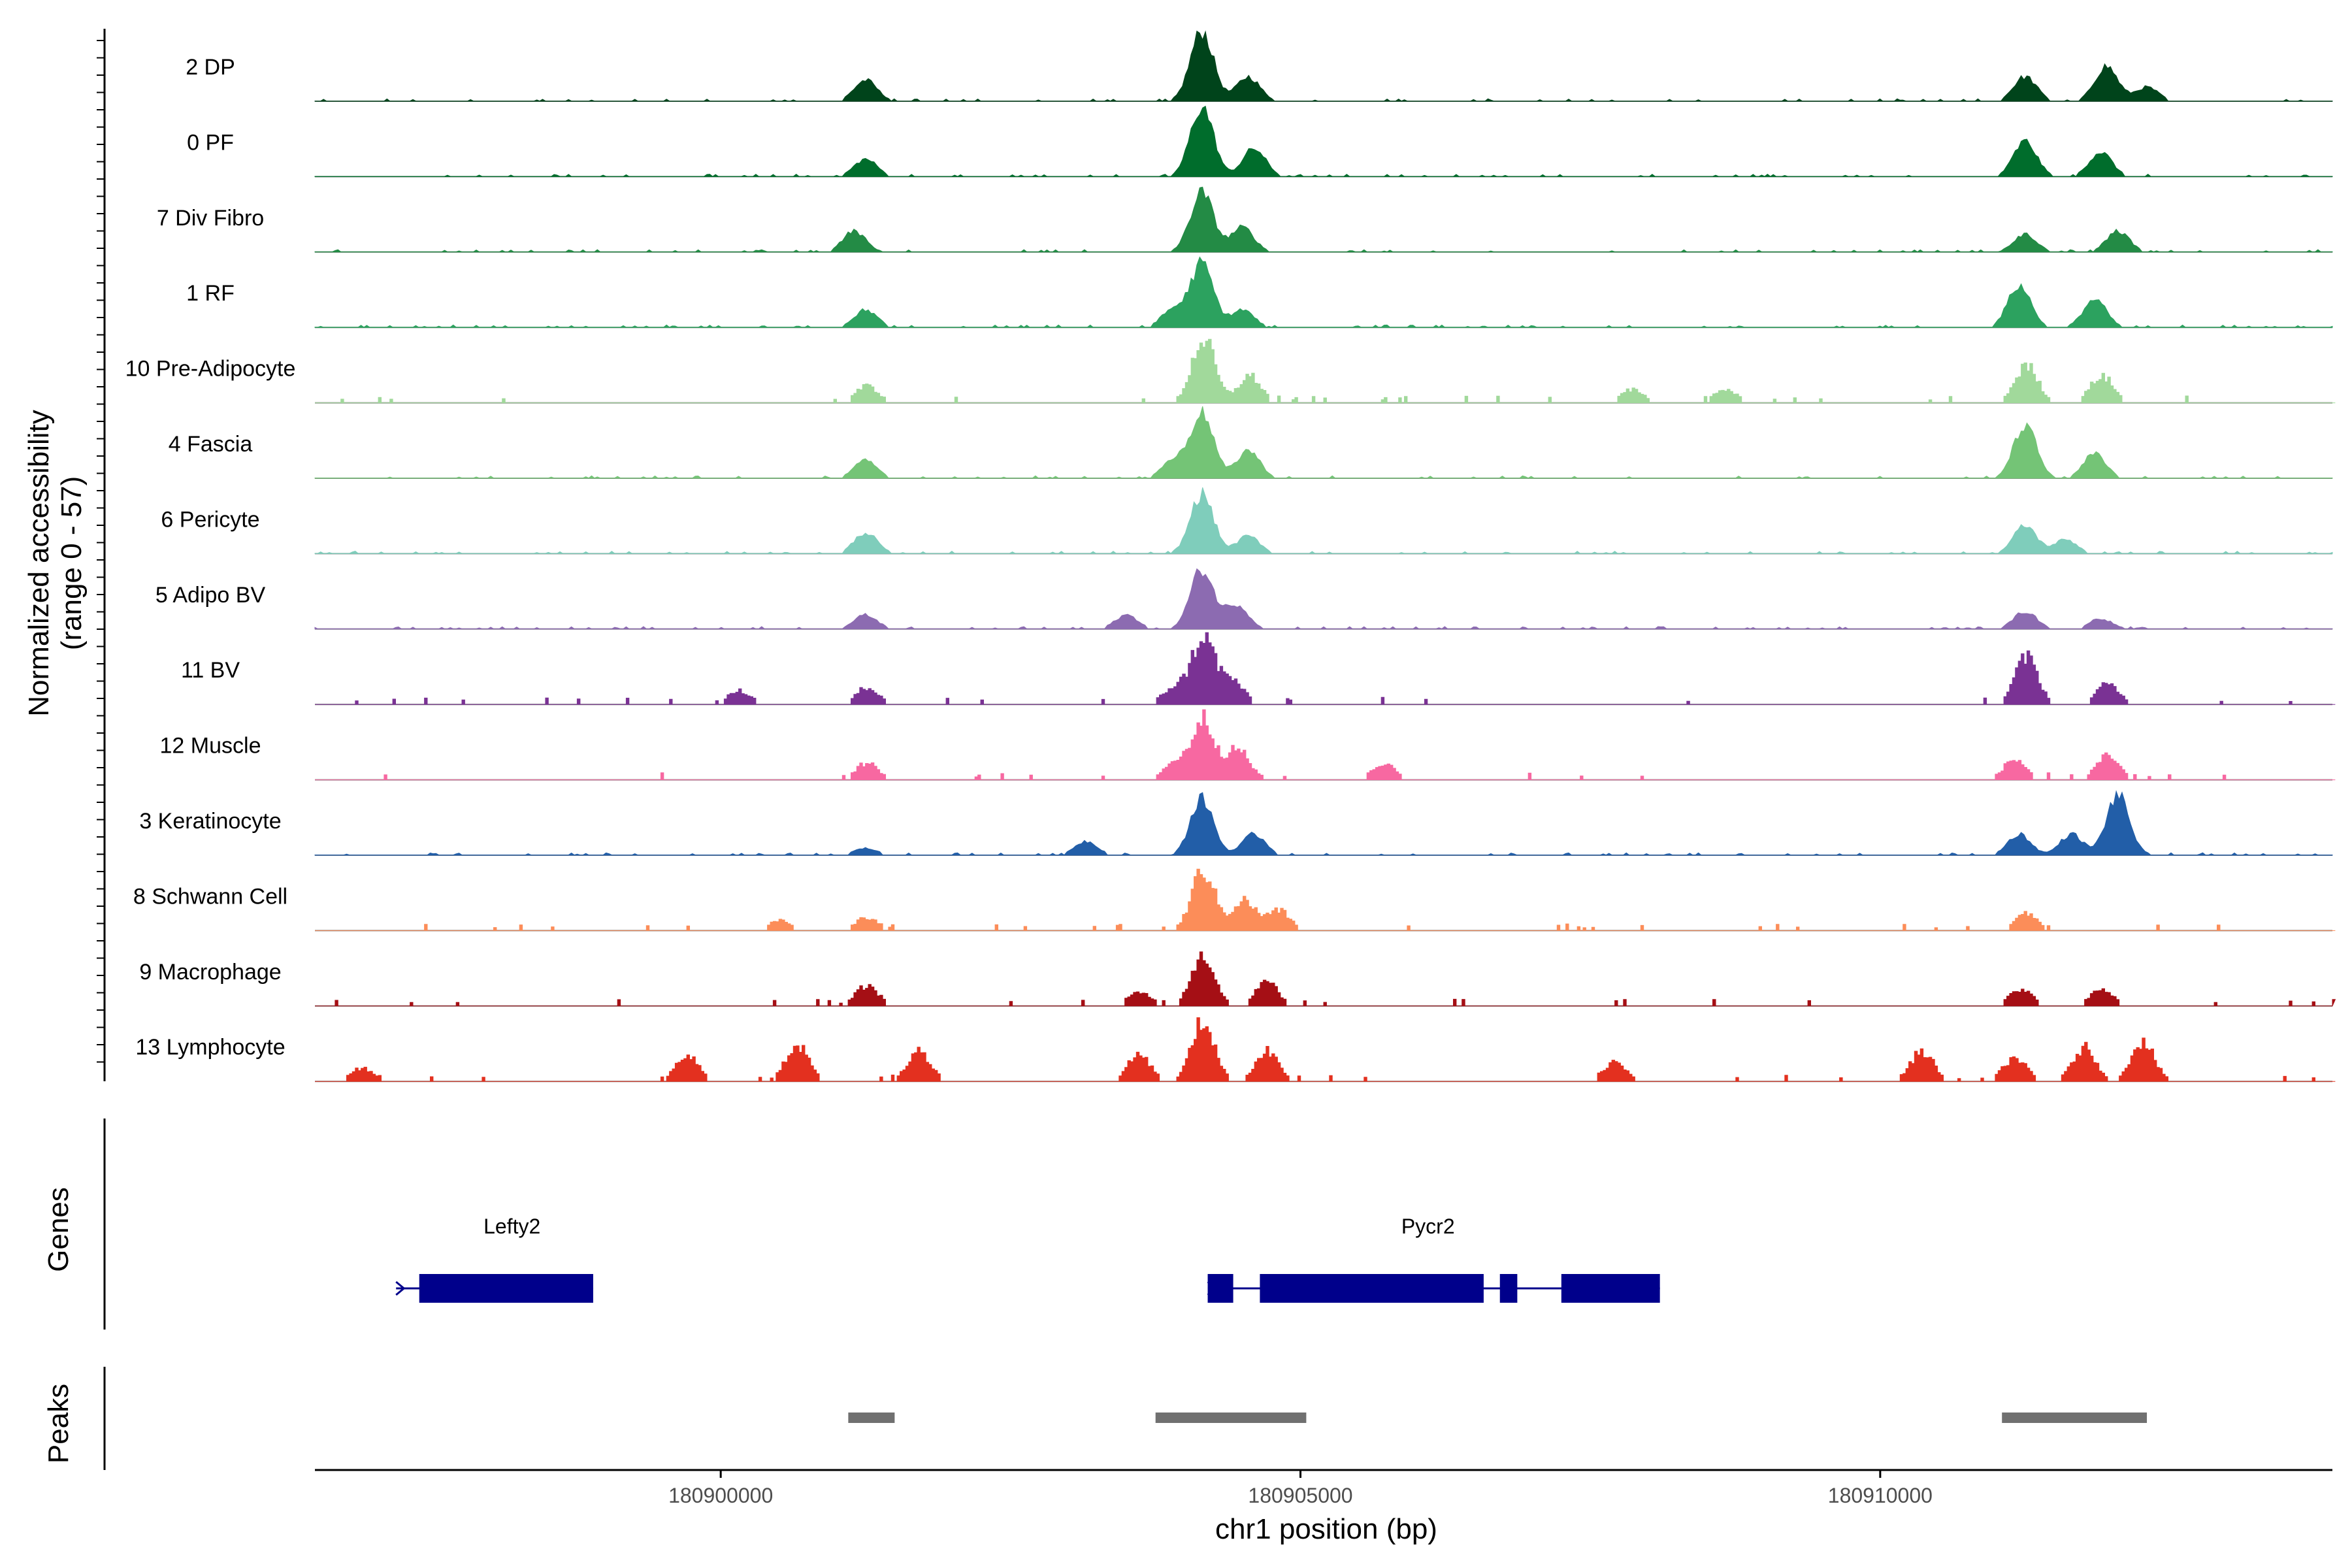  What do you see at coordinates (58, 1229) in the screenshot?
I see `genes-panel-label: Genes` at bounding box center [58, 1229].